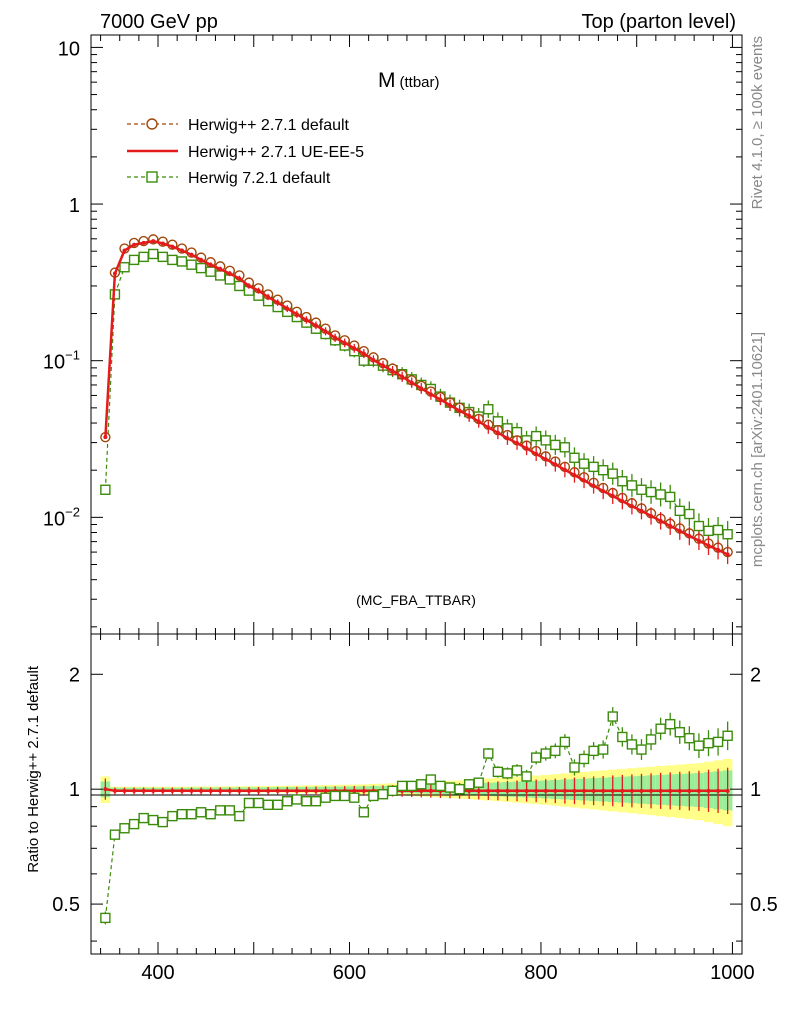 The width and height of the screenshot is (786, 1024). What do you see at coordinates (33, 769) in the screenshot?
I see `ratio-y-axis-label: Ratio to Herwig++ 2.7.1 default` at bounding box center [33, 769].